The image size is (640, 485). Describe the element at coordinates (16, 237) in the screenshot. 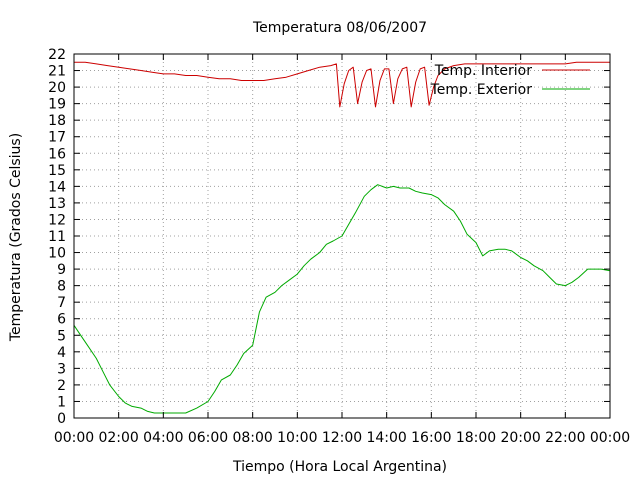

I see `y-axis-label: Temperatura (Grados Celsius)` at that location.